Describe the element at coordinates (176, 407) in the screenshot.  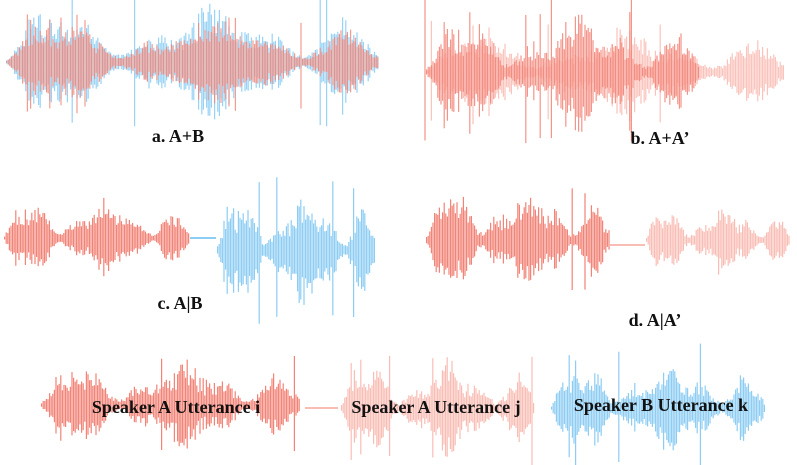
I see `legend-label: Speaker A Utterance i` at that location.